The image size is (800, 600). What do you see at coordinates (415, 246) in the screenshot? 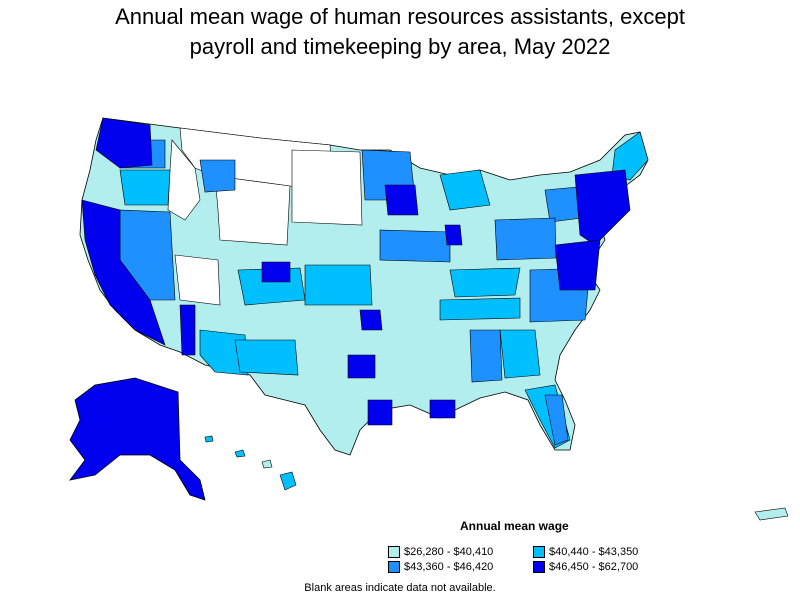
I see `region-iowa-illinois` at bounding box center [415, 246].